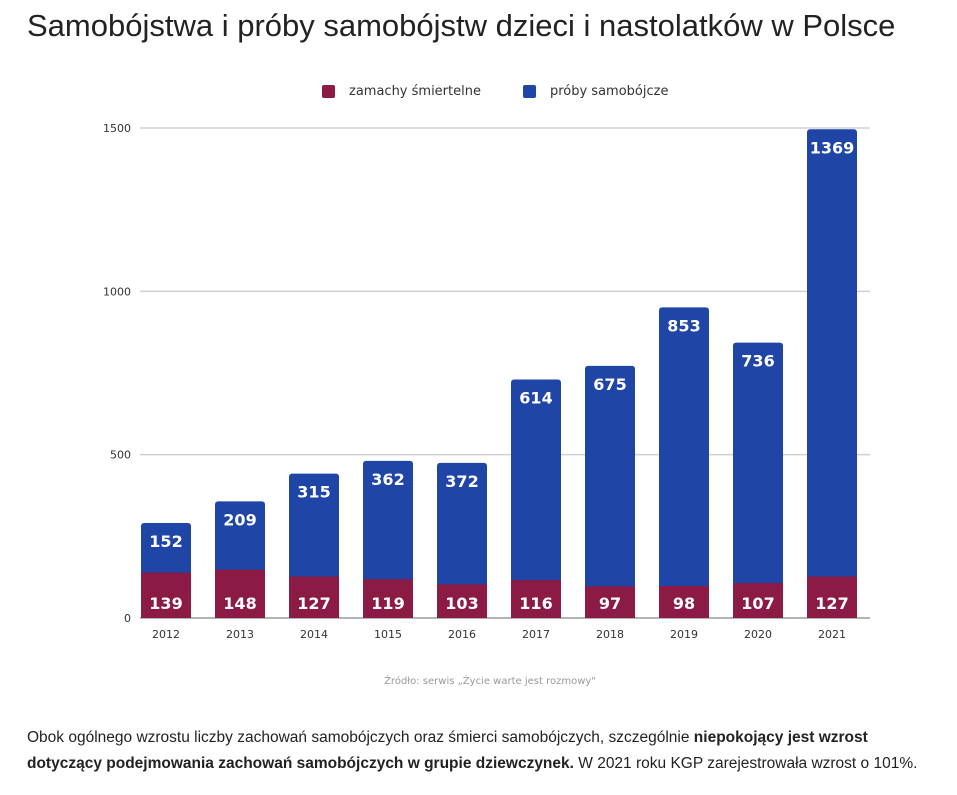 This screenshot has height=795, width=957. Describe the element at coordinates (535, 398) in the screenshot. I see `data-label-attempts: 614` at that location.